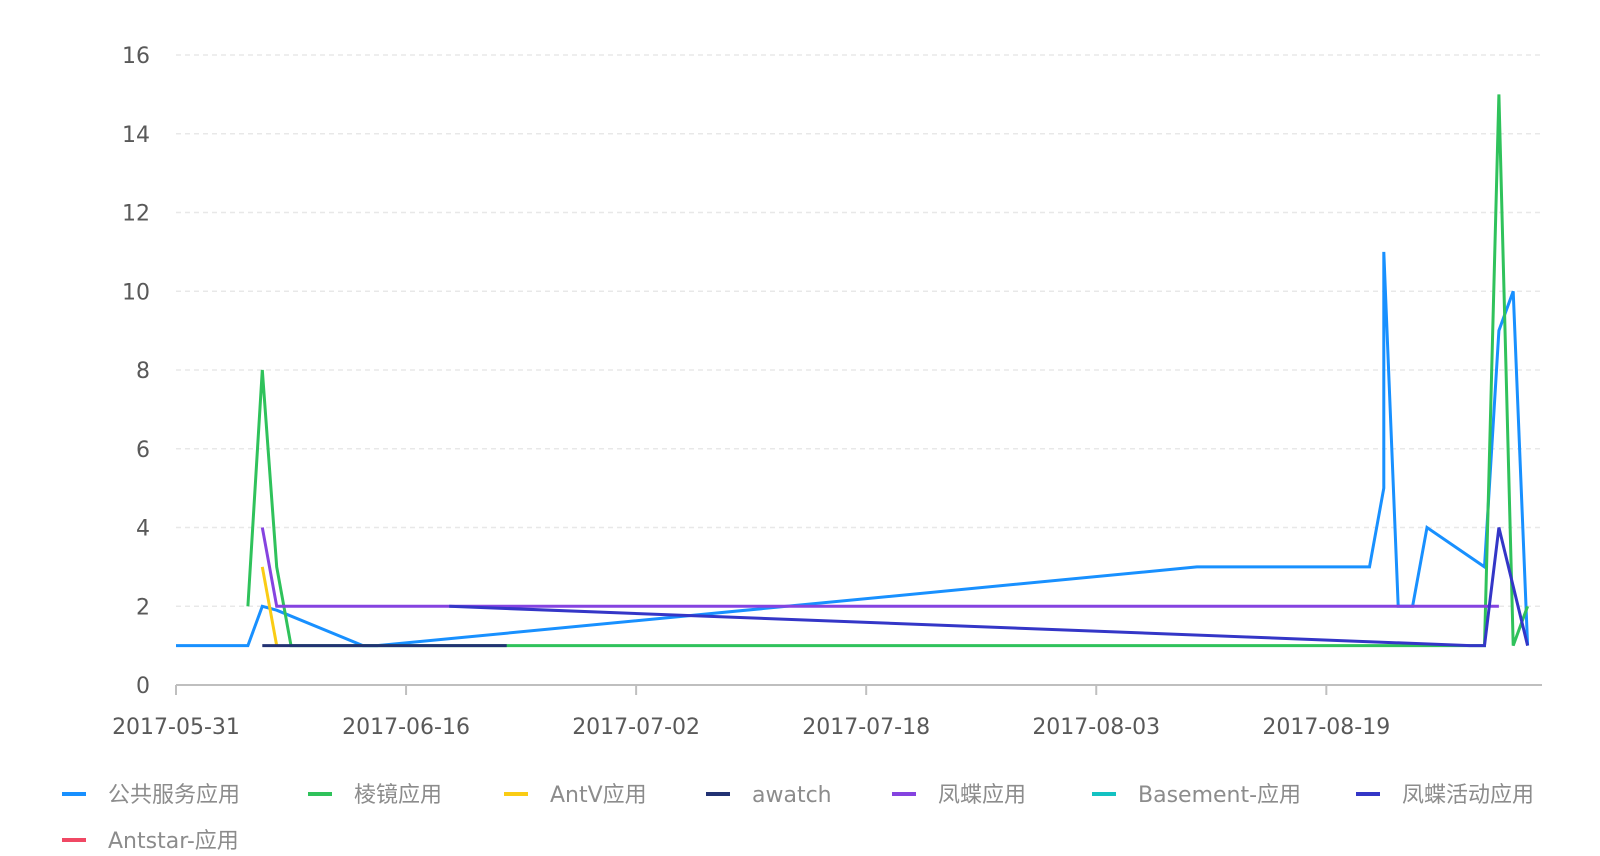 The image size is (1600, 856). Describe the element at coordinates (143, 371) in the screenshot. I see `y-tick-label: 8` at that location.